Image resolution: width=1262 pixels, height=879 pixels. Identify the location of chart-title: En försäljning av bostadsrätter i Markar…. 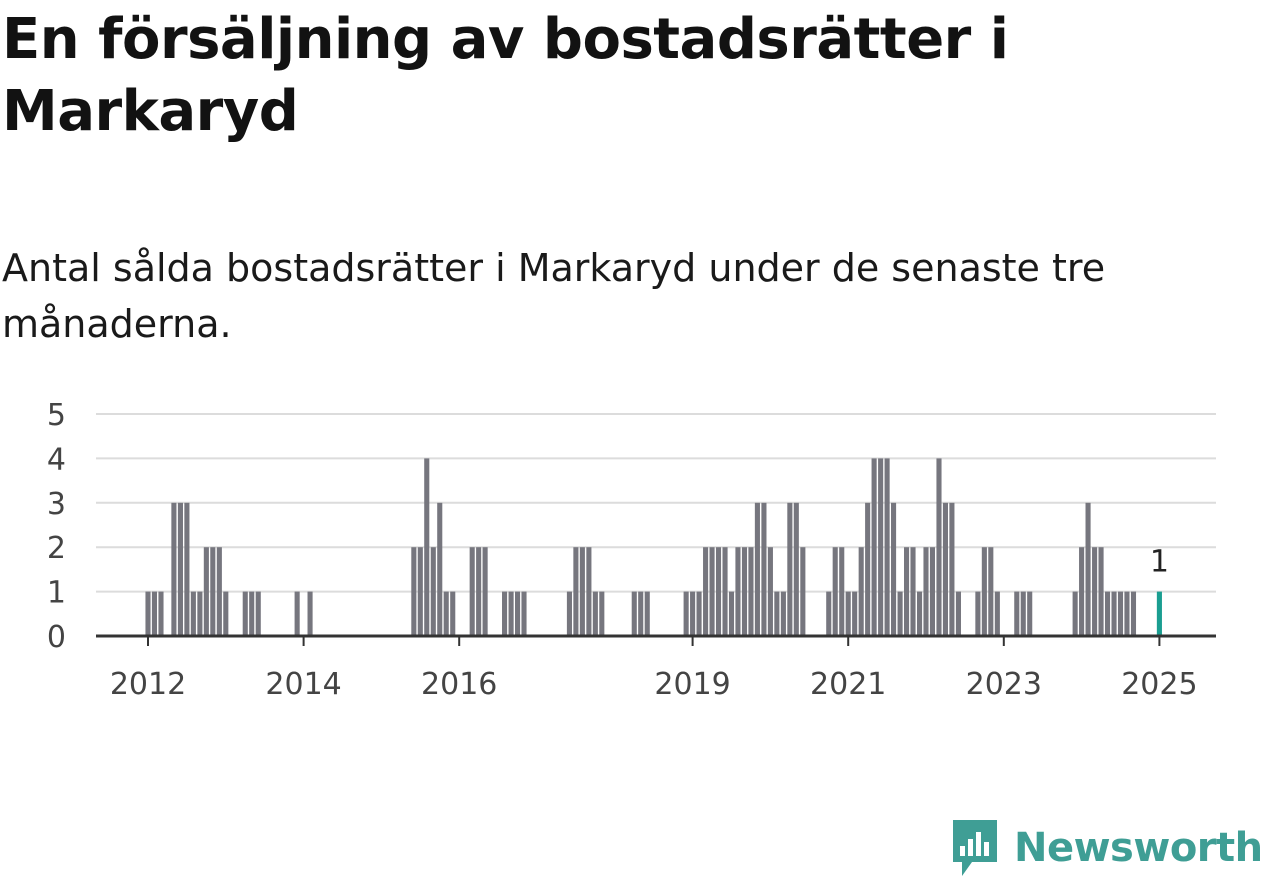
(505, 75).